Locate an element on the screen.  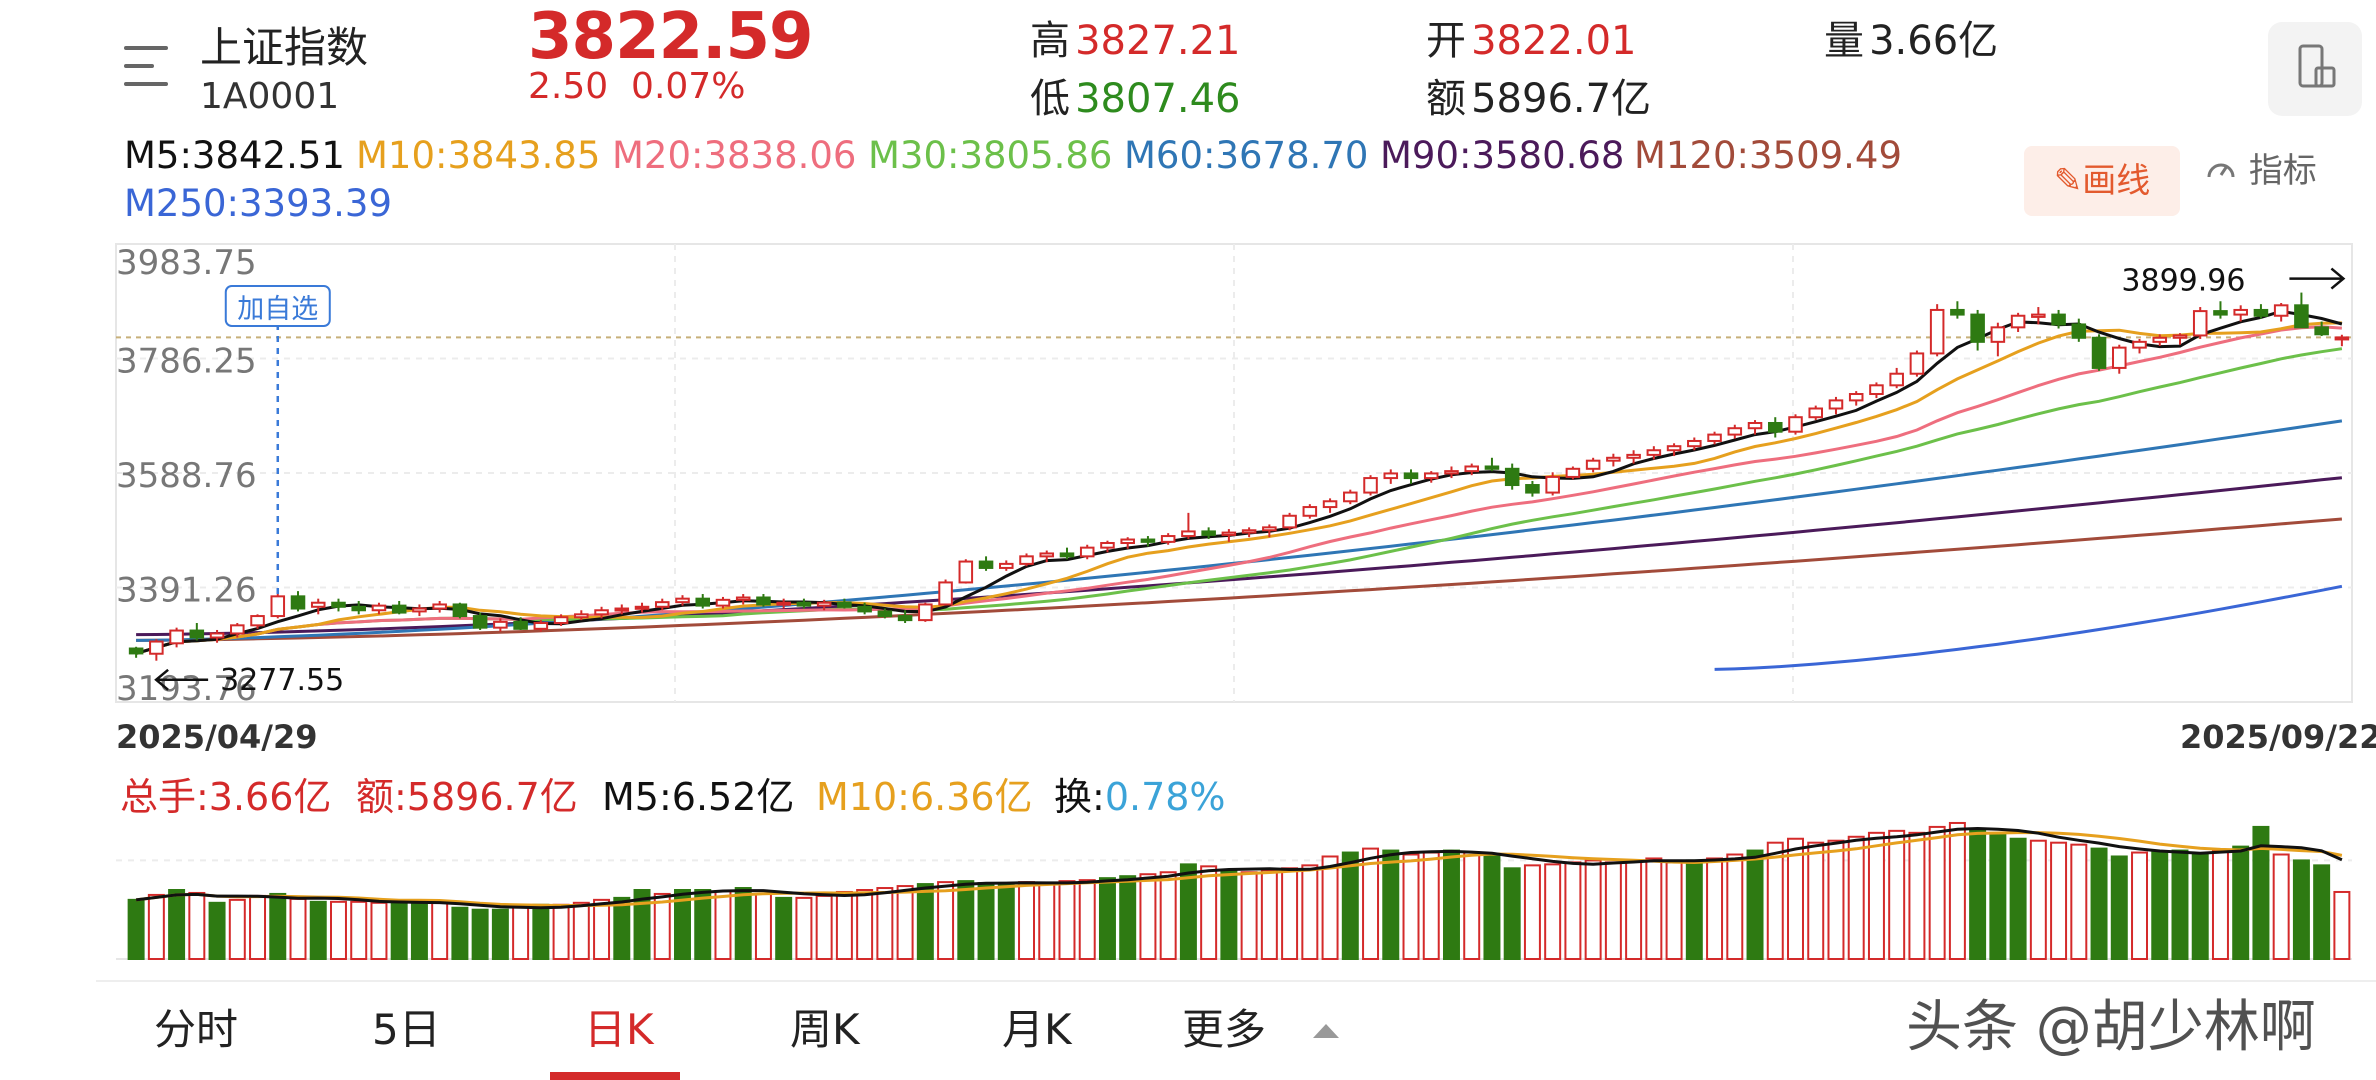
ma5-label: M5:3842.51 is located at coordinates (234, 155).